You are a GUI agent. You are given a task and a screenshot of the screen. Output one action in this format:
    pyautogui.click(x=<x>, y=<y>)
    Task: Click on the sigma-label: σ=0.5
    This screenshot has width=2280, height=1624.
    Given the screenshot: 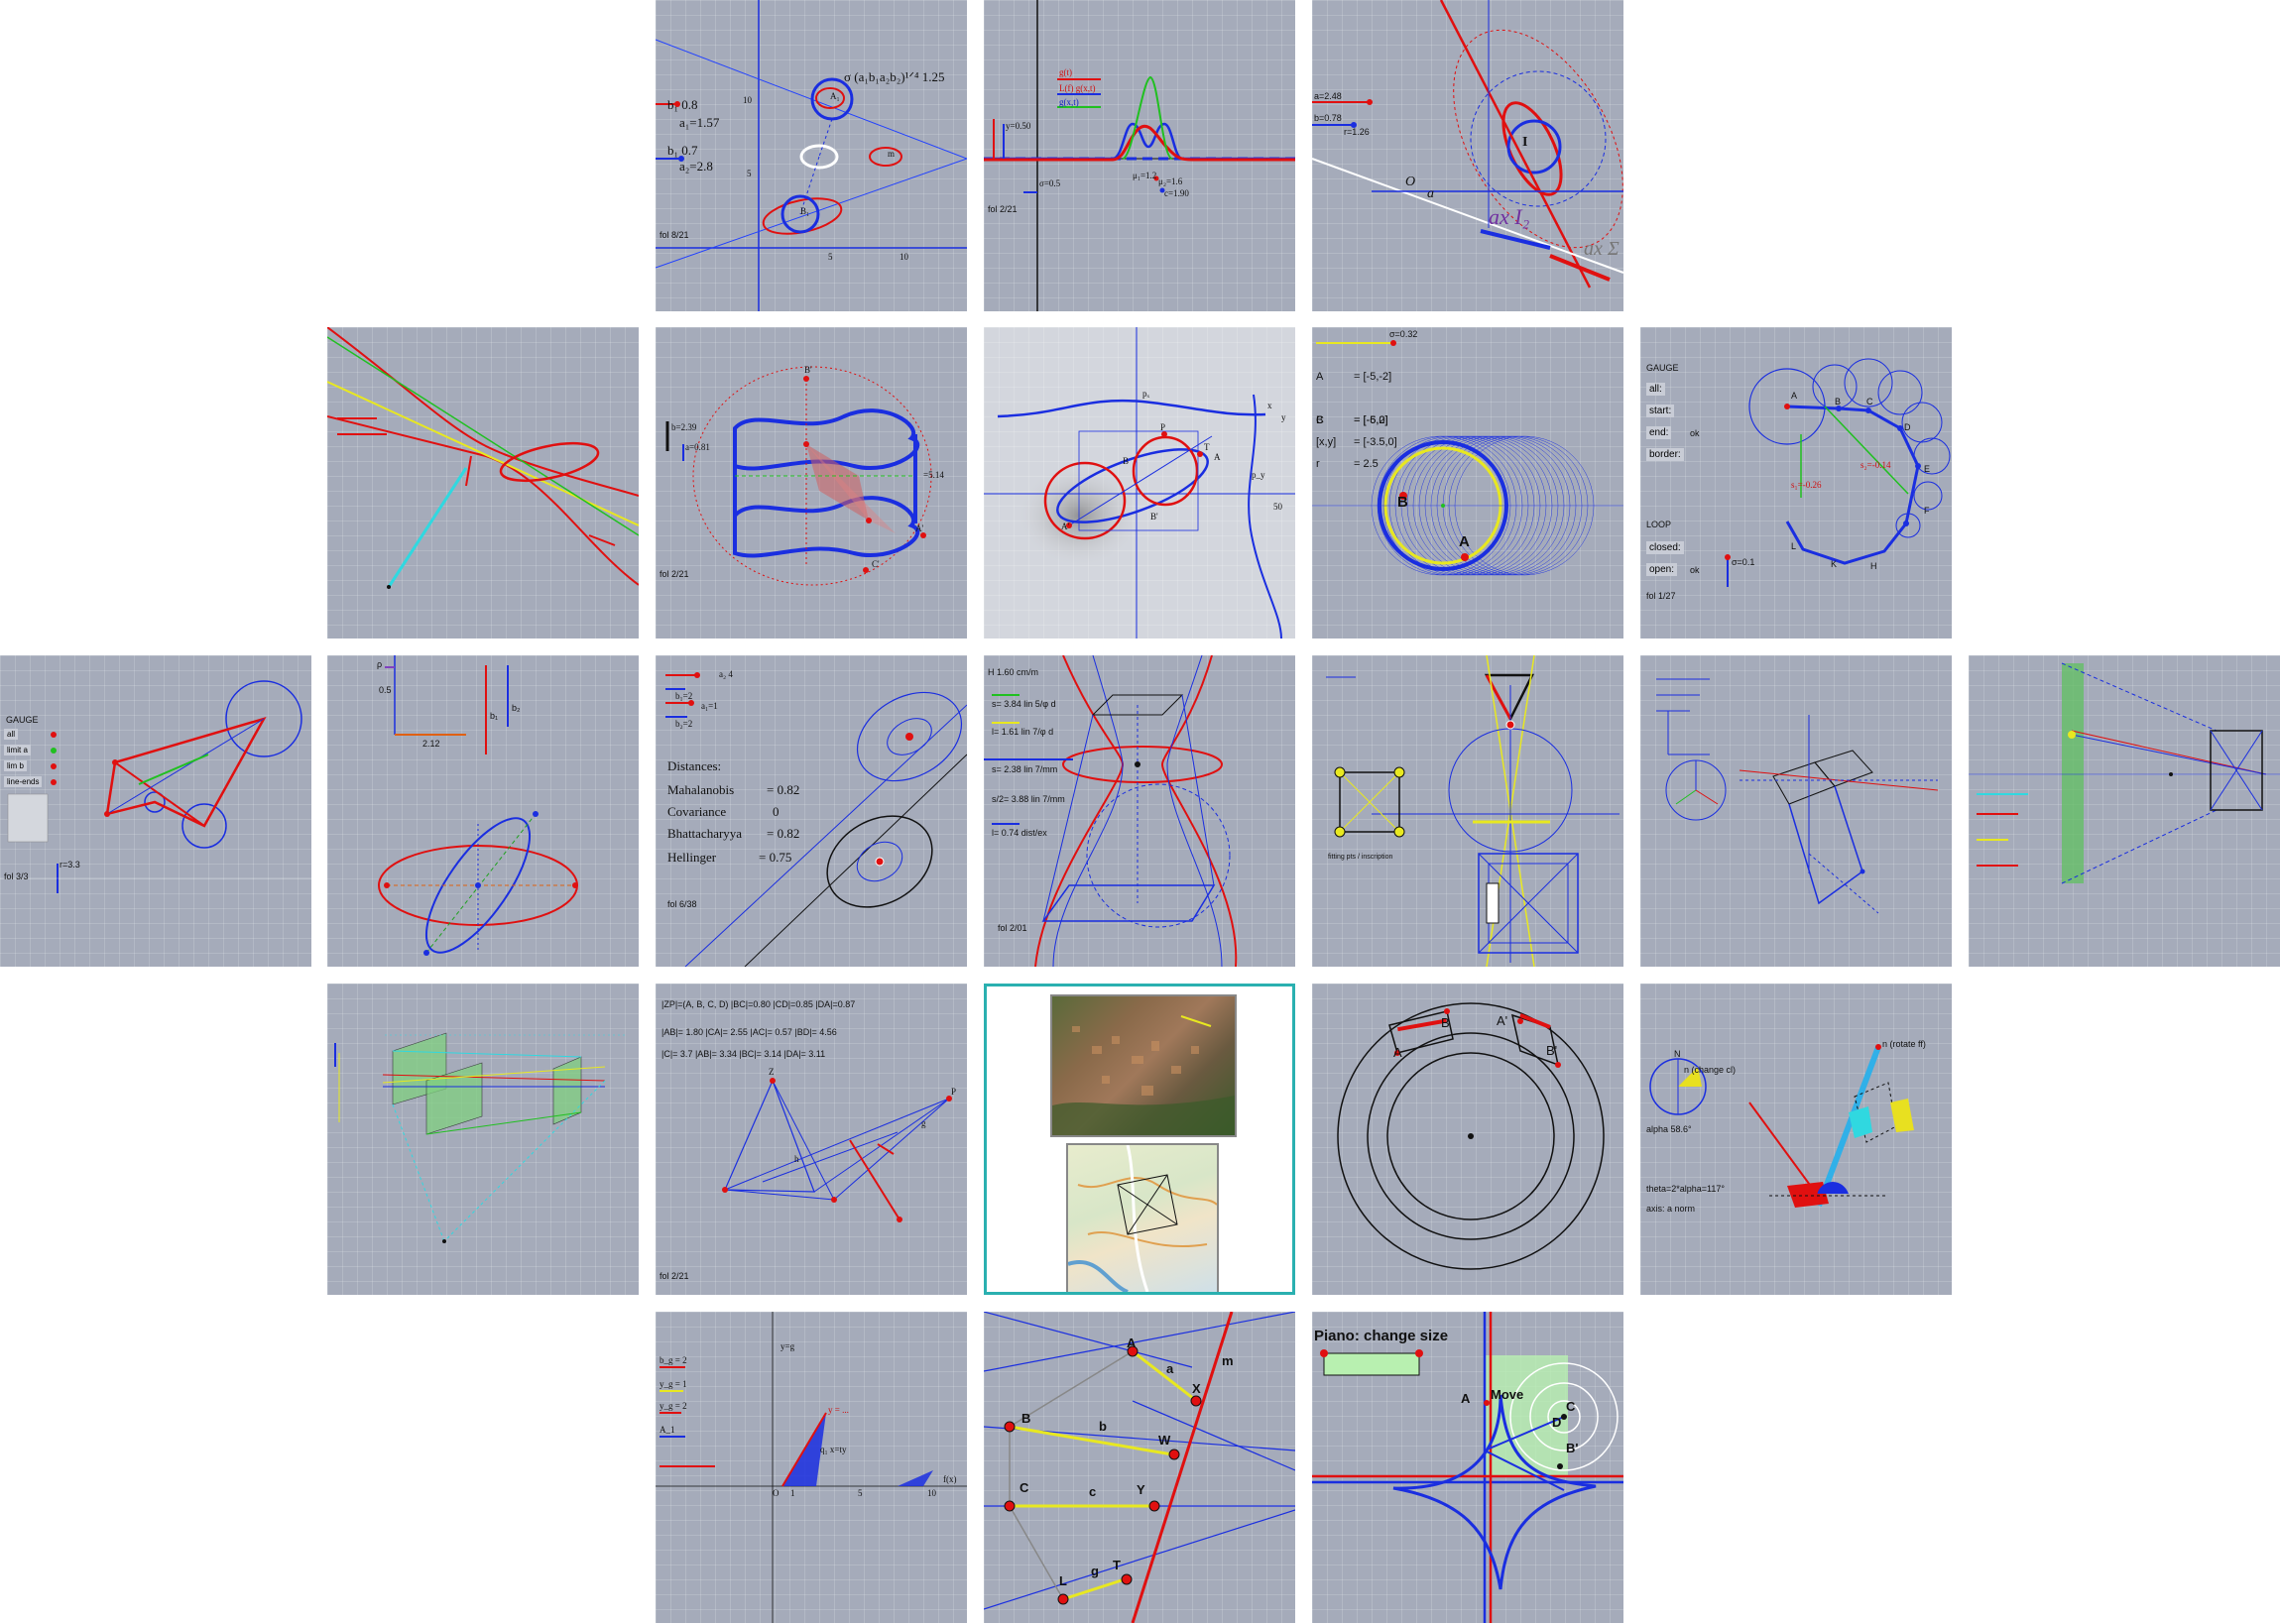 What is the action you would take?
    pyautogui.click(x=1050, y=183)
    